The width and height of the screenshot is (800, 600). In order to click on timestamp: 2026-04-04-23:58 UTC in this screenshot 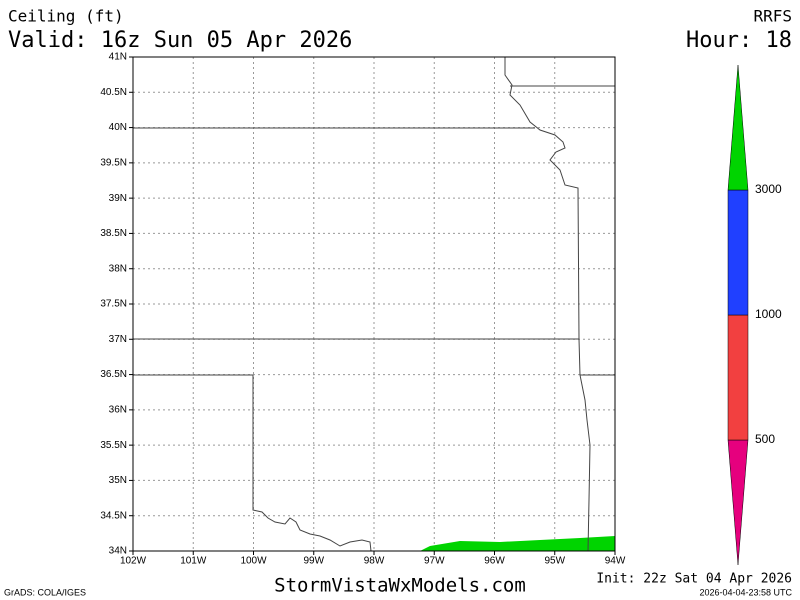, I will do `click(745, 592)`.